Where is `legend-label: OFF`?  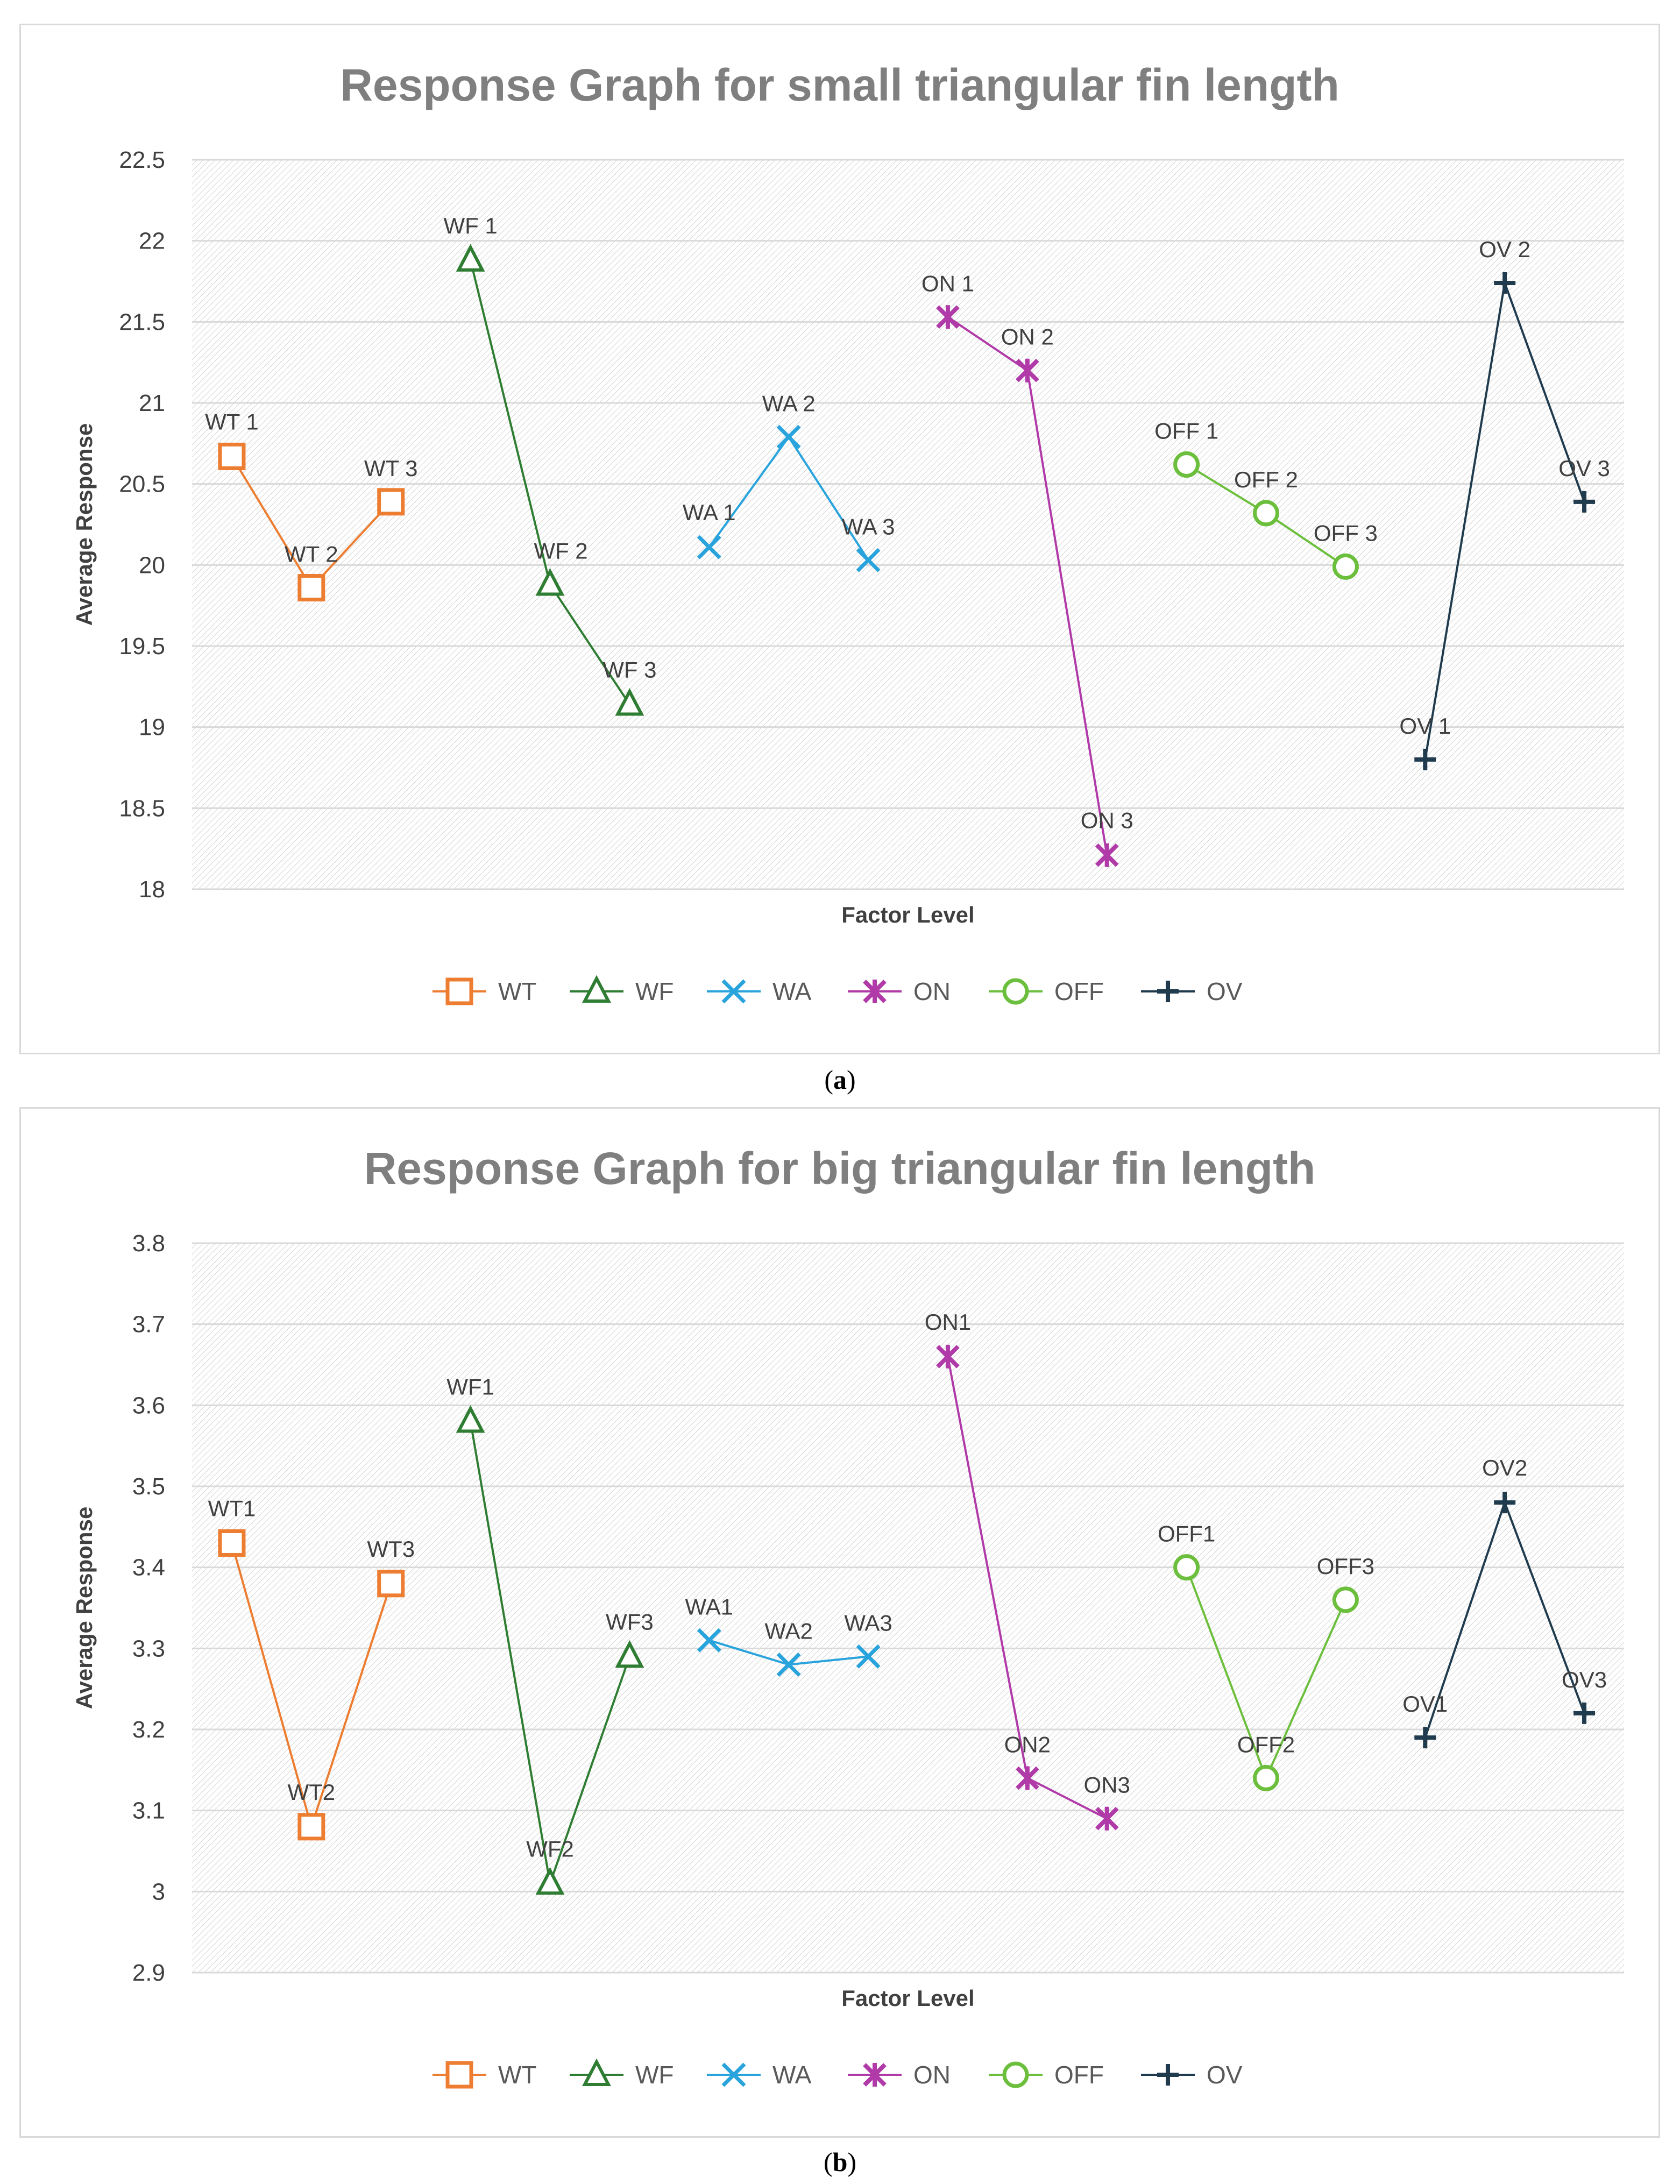 legend-label: OFF is located at coordinates (1079, 991).